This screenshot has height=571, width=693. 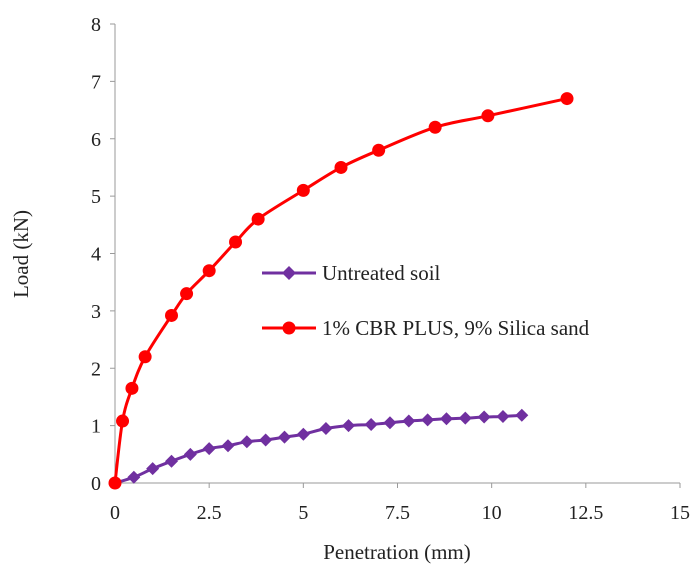 I want to click on x-tick-labels: 0 2.5 5 7.5 10 12.5 15, so click(x=400, y=503).